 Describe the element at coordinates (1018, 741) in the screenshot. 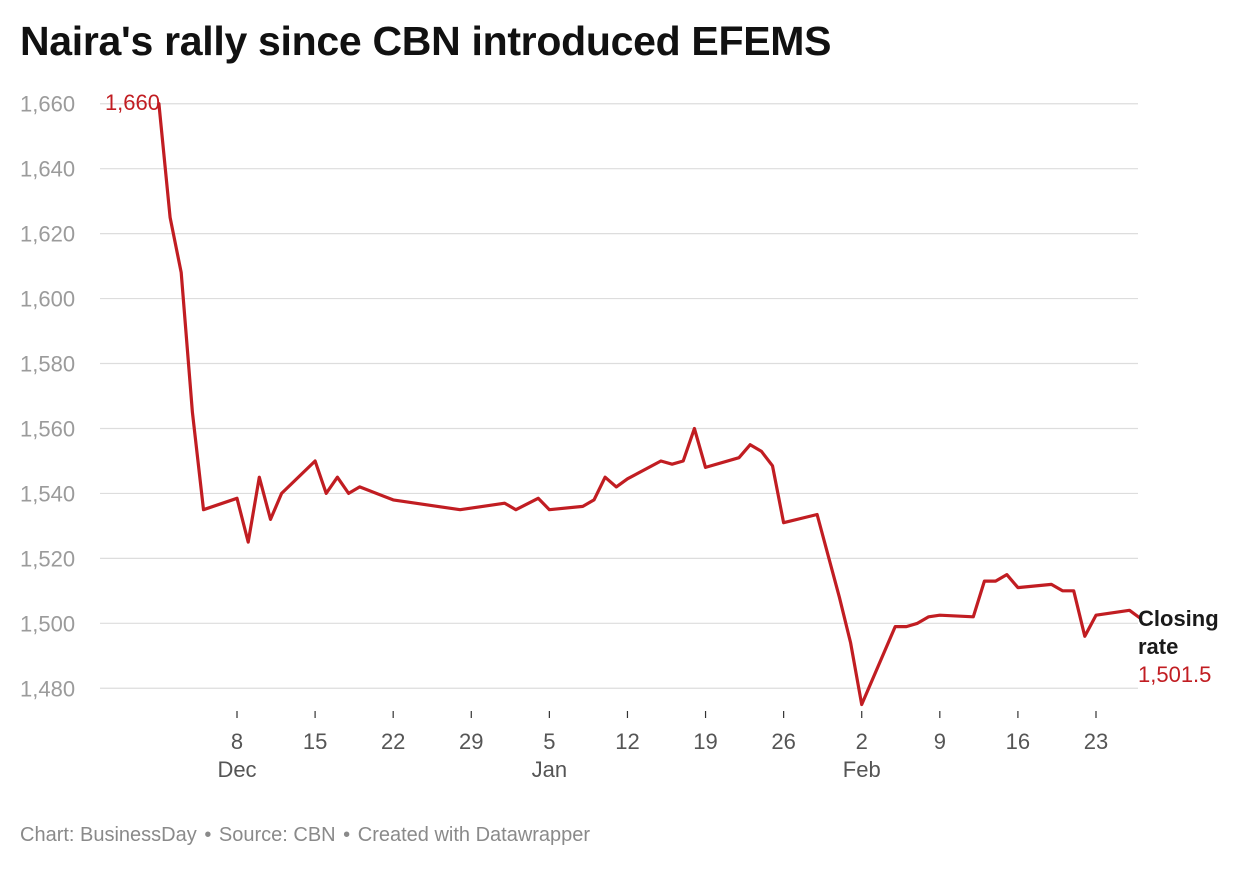

I see `x-tick-label: 16` at that location.